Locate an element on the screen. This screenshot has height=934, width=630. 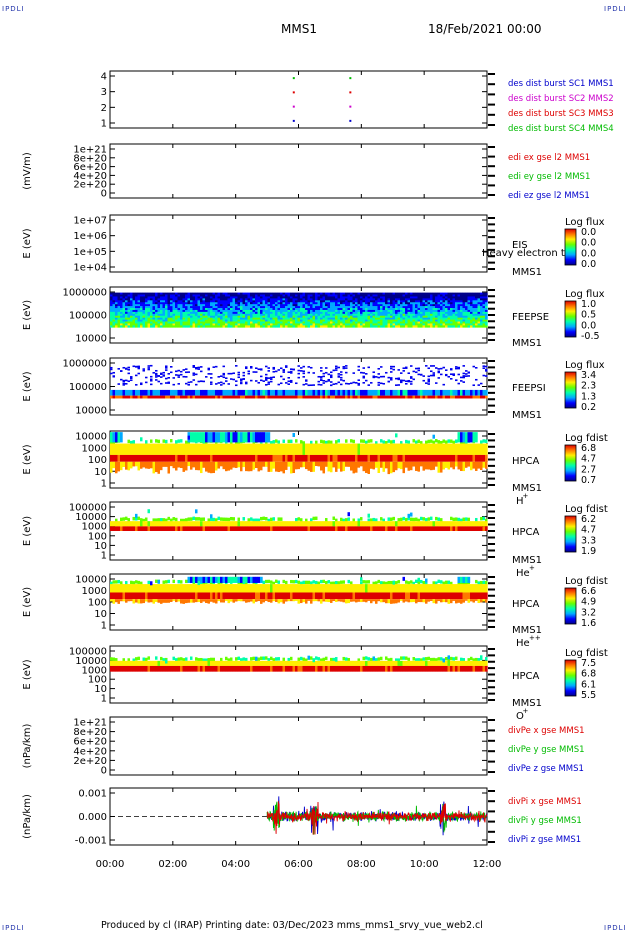
colorbar-title: Log fdist is located at coordinates (586, 509).